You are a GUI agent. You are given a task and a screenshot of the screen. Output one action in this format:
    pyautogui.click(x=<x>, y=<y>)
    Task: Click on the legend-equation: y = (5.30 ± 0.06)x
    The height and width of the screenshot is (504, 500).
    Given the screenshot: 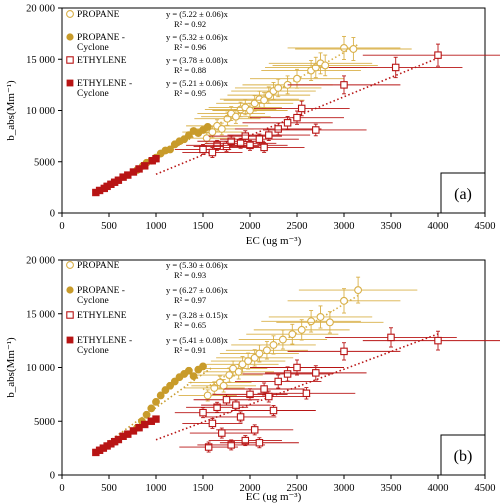 What is the action you would take?
    pyautogui.click(x=197, y=265)
    